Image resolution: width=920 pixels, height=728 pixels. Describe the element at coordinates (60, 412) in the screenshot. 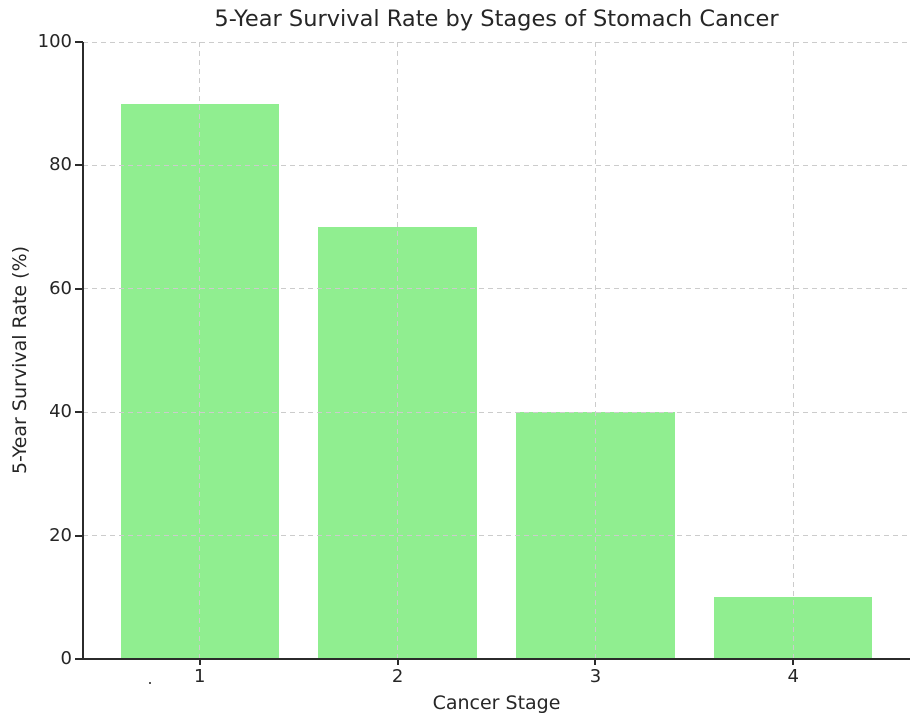

I see `y-tick-label-40: 40` at that location.